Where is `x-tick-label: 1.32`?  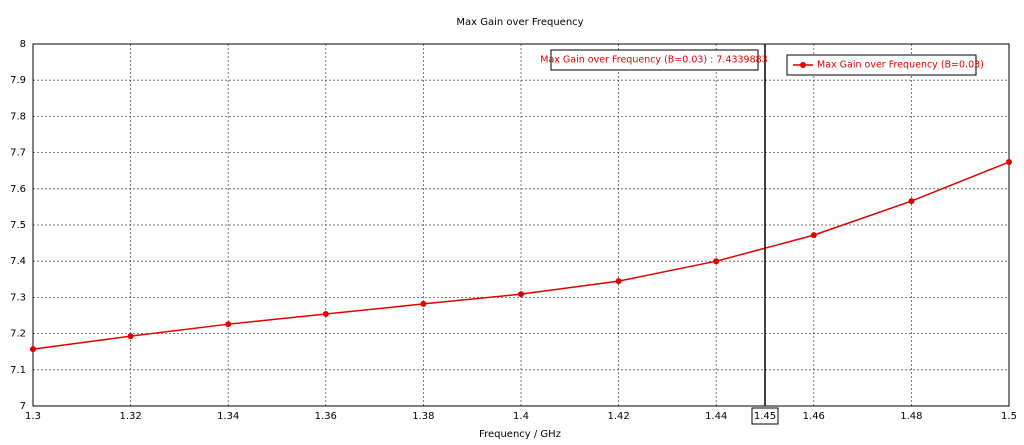 x-tick-label: 1.32 is located at coordinates (130, 416).